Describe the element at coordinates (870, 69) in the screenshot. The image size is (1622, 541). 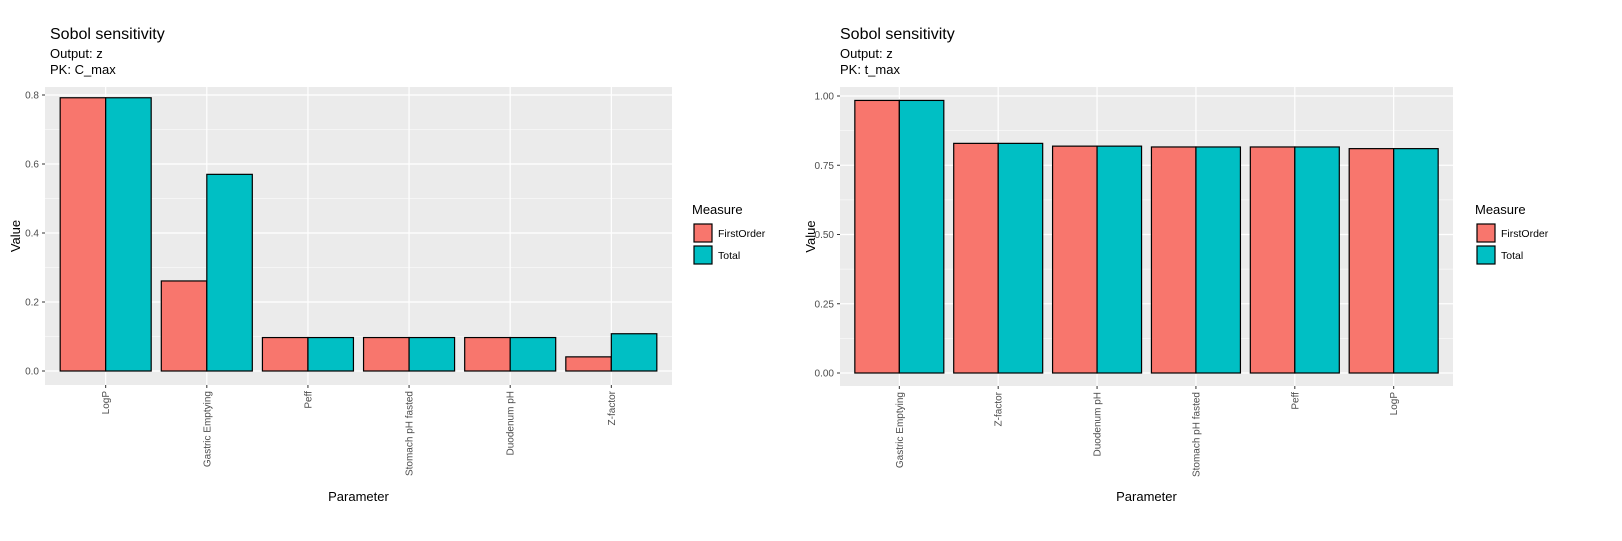
I see `chart-subtitle: PK: t_max` at that location.